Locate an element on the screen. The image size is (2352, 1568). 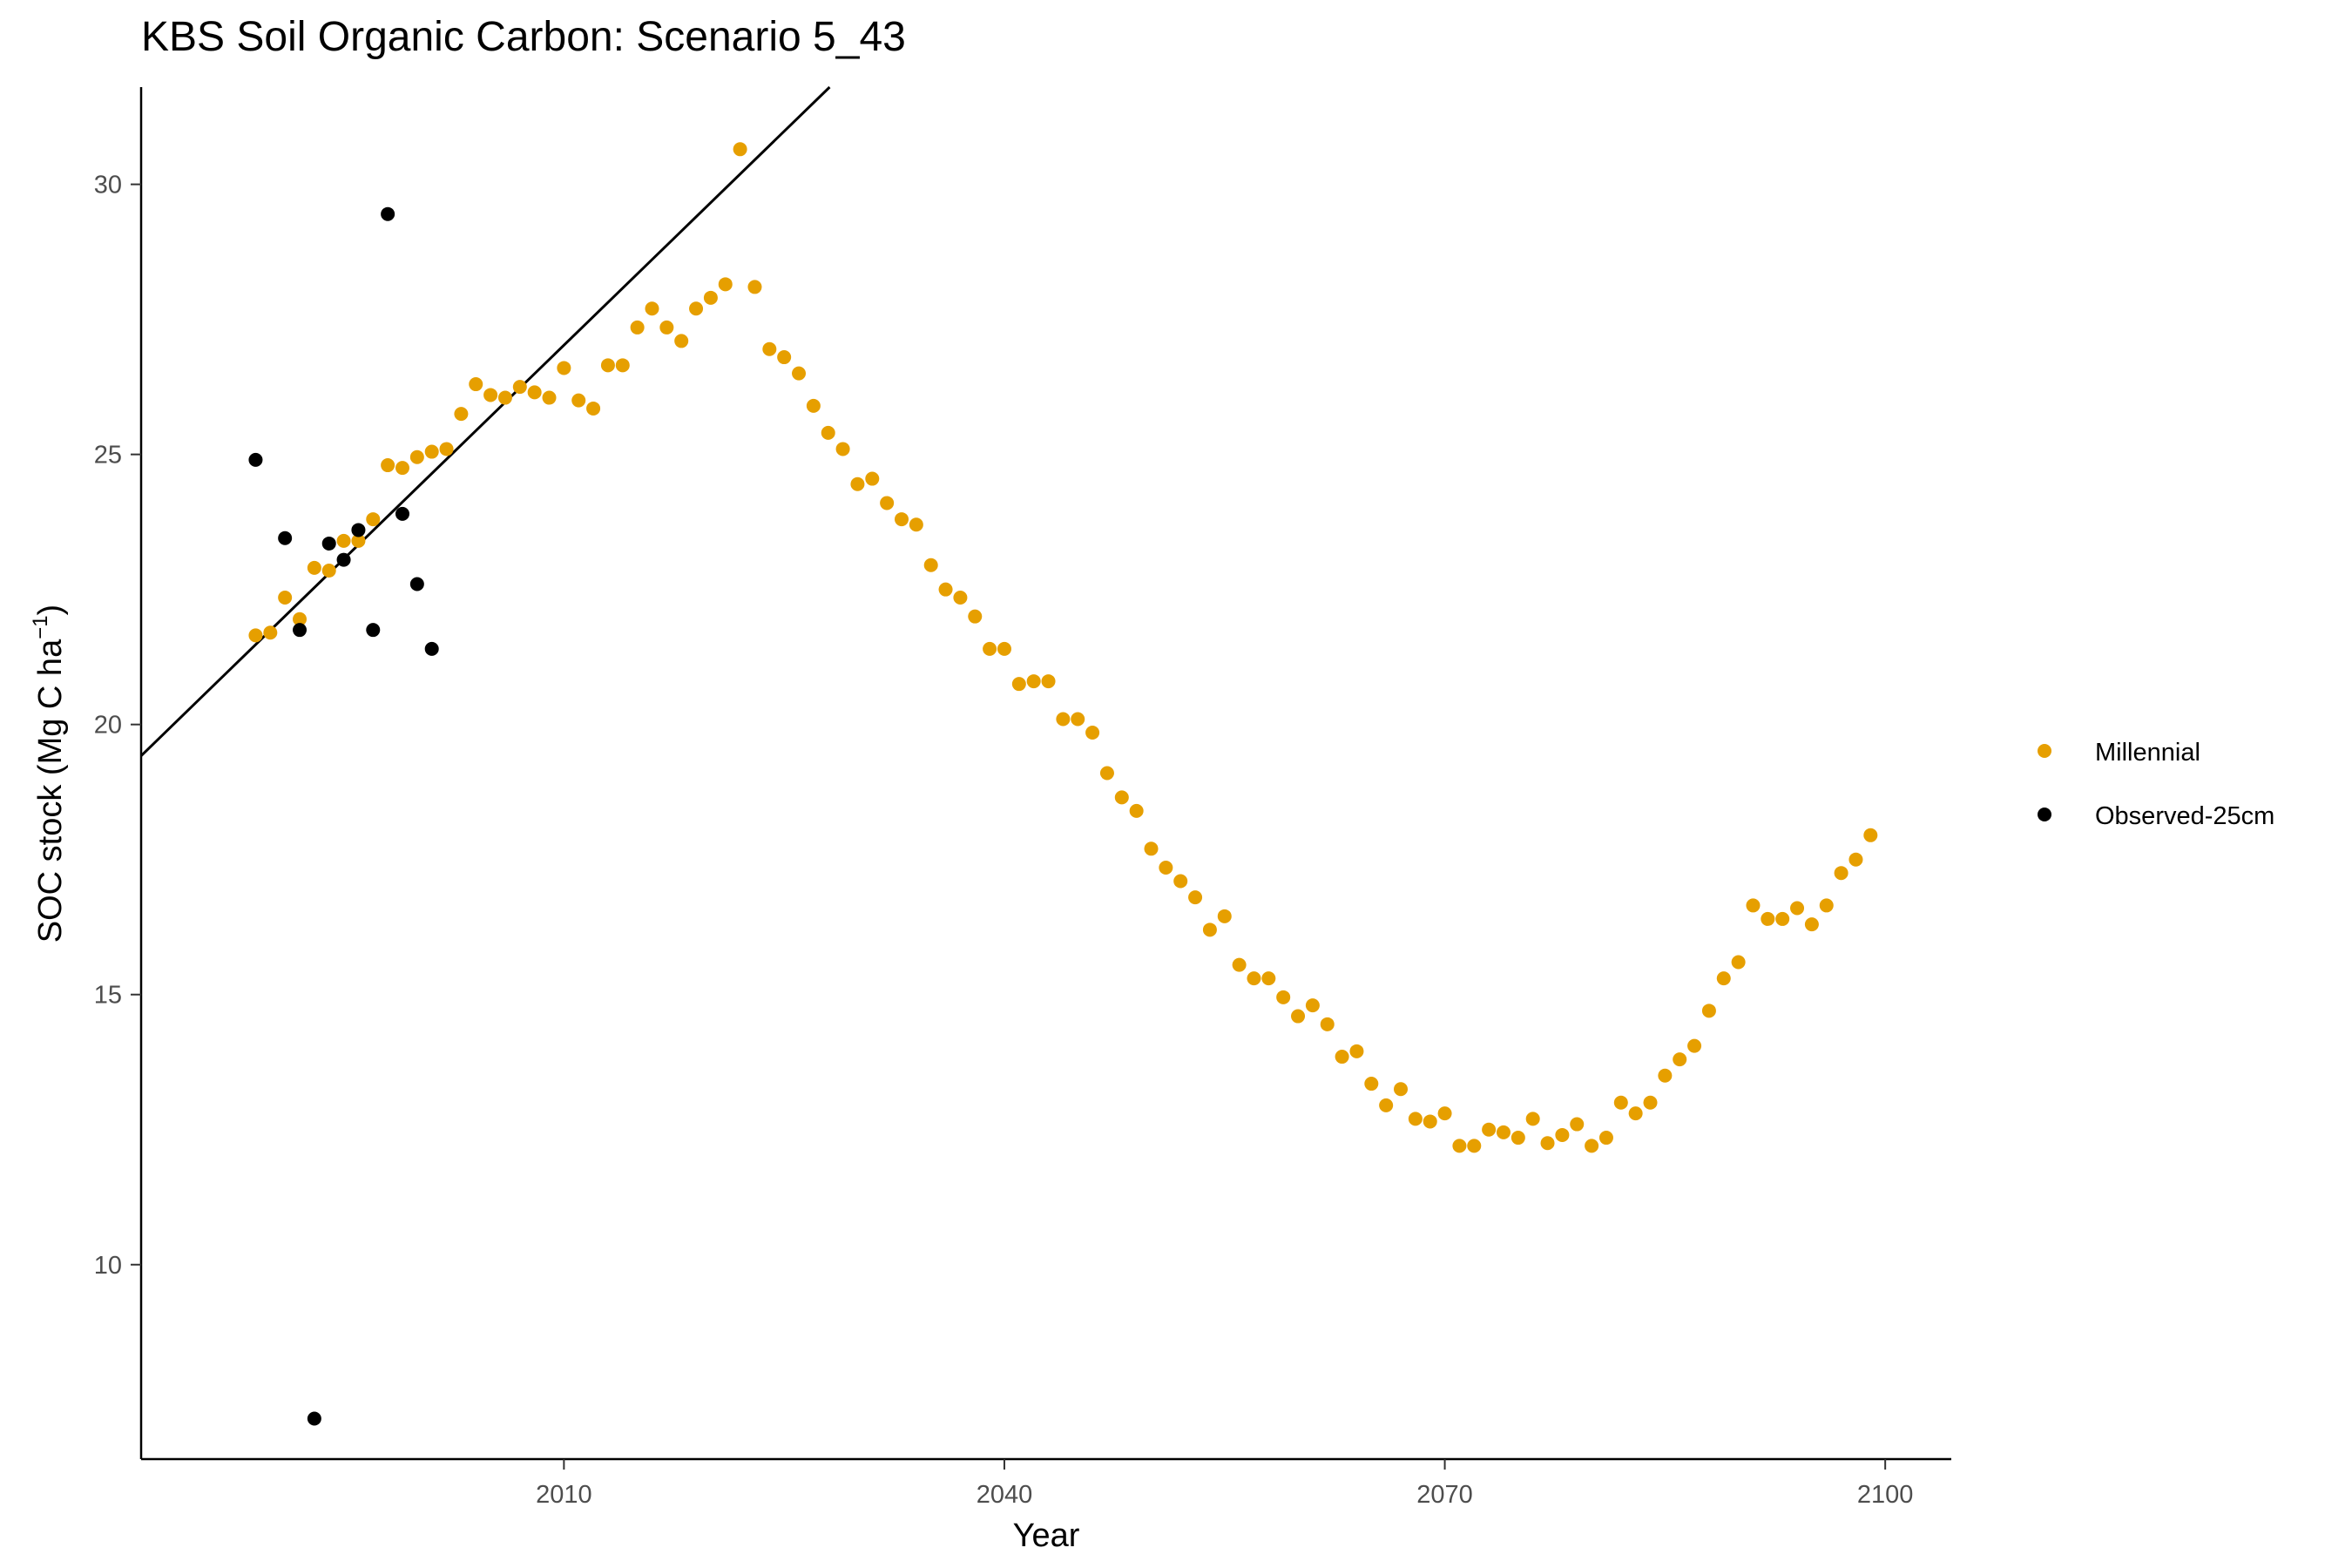
y-axis-title-superscript: −1 is located at coordinates (40, 627).